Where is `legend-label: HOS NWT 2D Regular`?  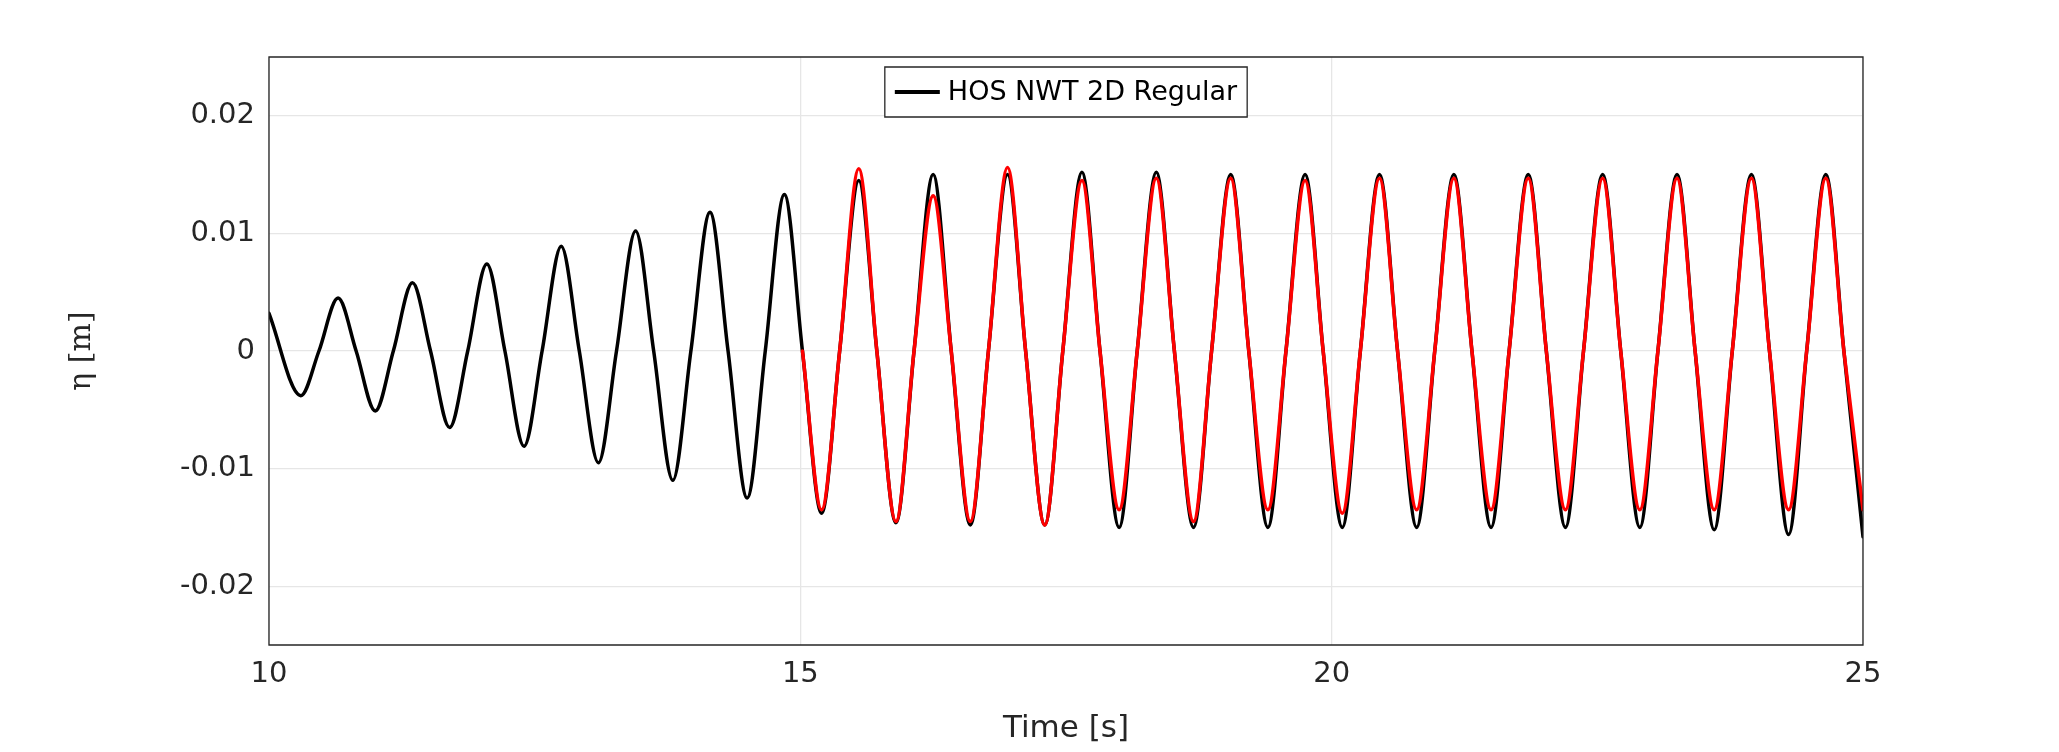 legend-label: HOS NWT 2D Regular is located at coordinates (1093, 91).